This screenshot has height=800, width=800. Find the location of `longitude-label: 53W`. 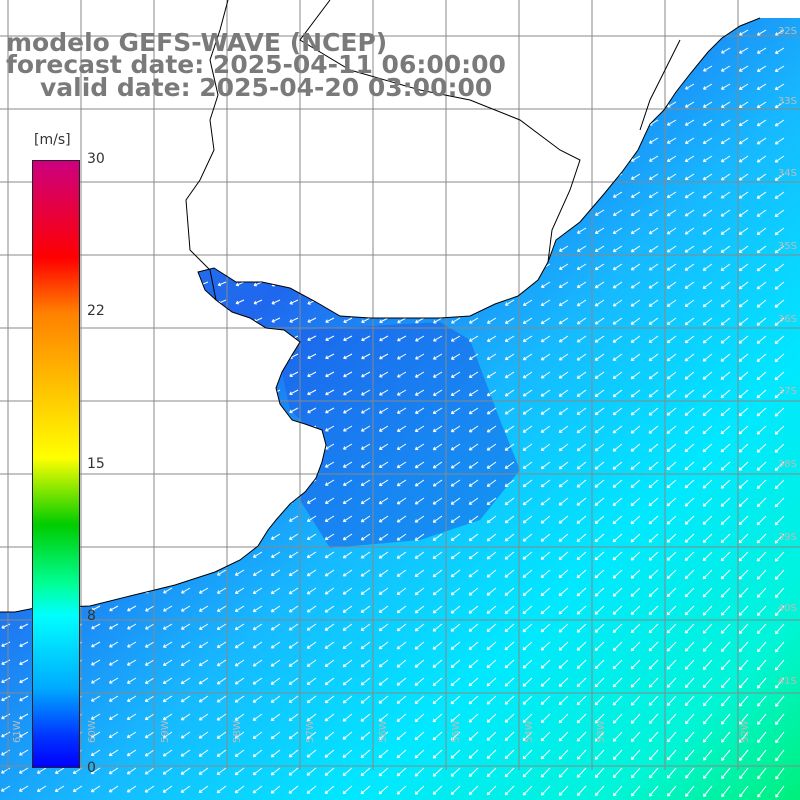

longitude-label: 53W is located at coordinates (601, 731).